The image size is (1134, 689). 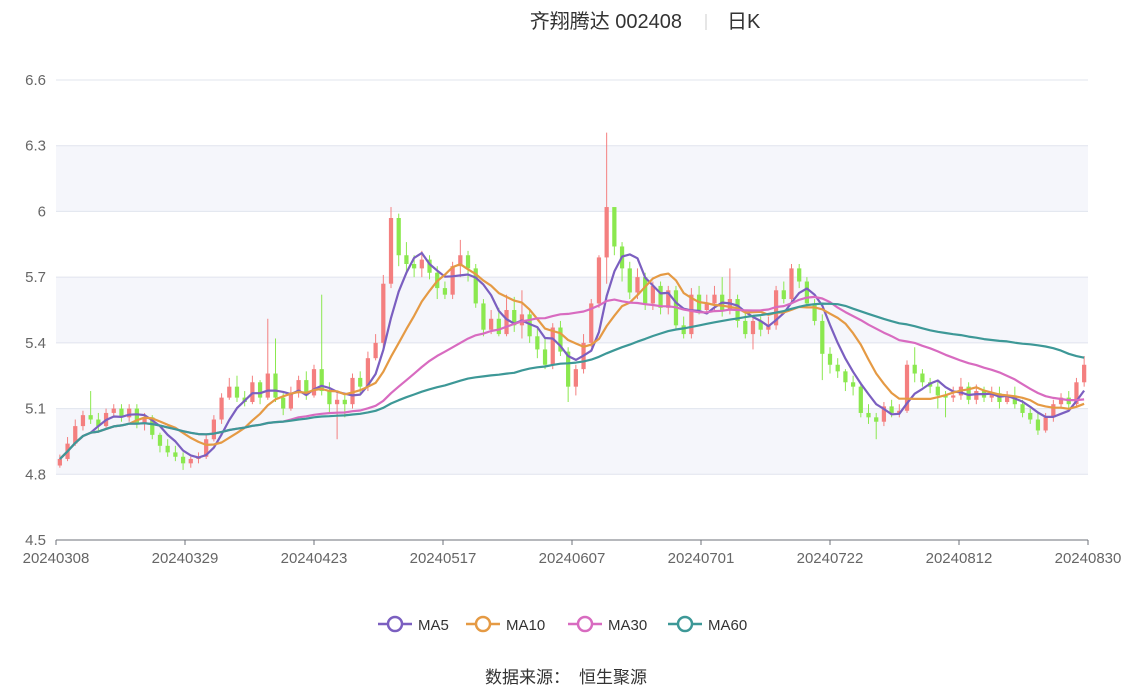 What do you see at coordinates (830, 558) in the screenshot?
I see `x-tick-label: 20240722` at bounding box center [830, 558].